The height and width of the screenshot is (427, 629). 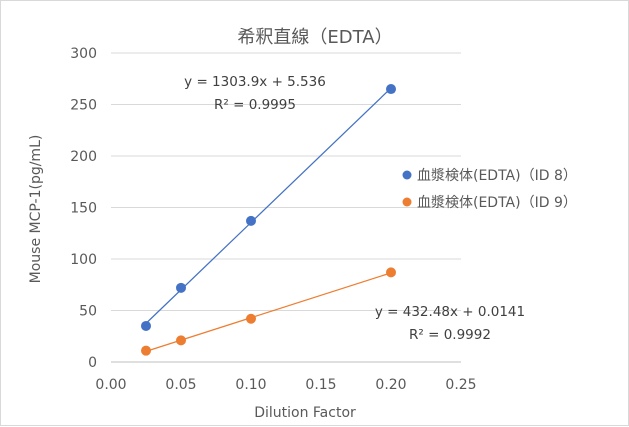 What do you see at coordinates (497, 176) in the screenshot?
I see `legend-label-id8: 血漿検体(EDTA)（ID 8）` at bounding box center [497, 176].